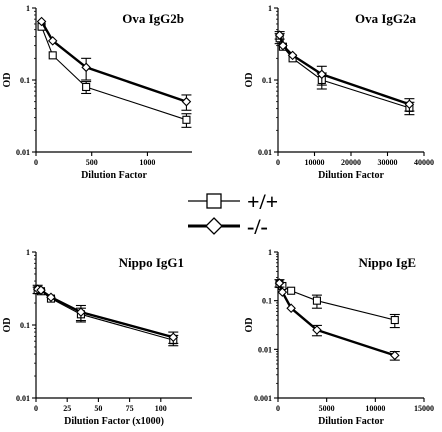 The width and height of the screenshot is (442, 432). Describe the element at coordinates (114, 421) in the screenshot. I see `x-axis-label: Dilution Factor (x1000)` at that location.